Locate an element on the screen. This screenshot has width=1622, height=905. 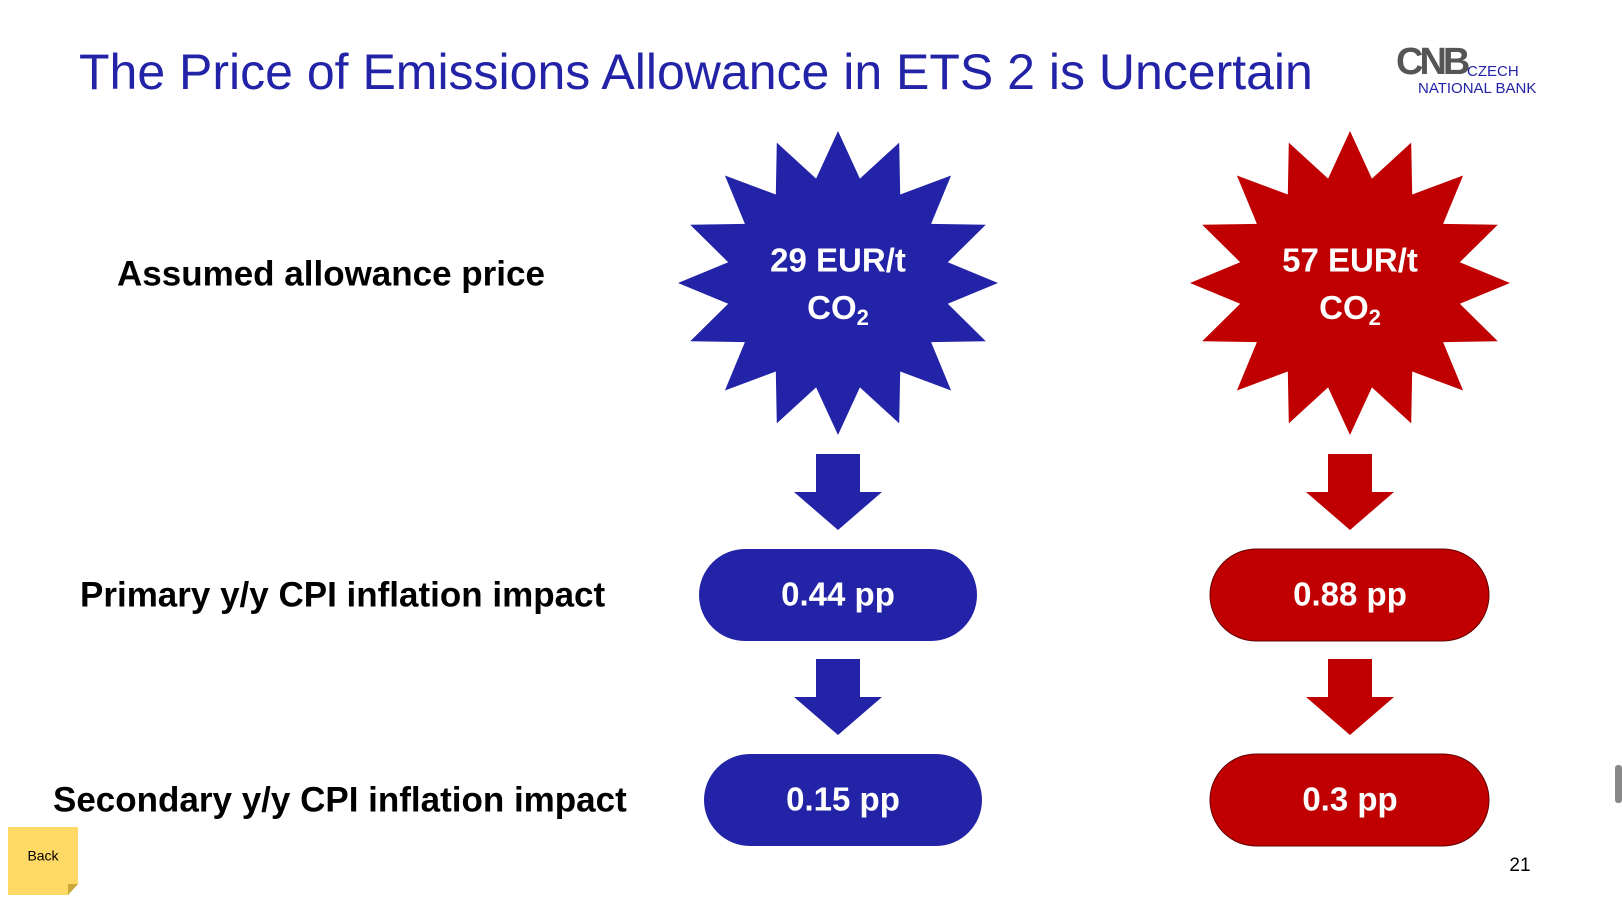
primary-value: 0.44 pp is located at coordinates (838, 594).